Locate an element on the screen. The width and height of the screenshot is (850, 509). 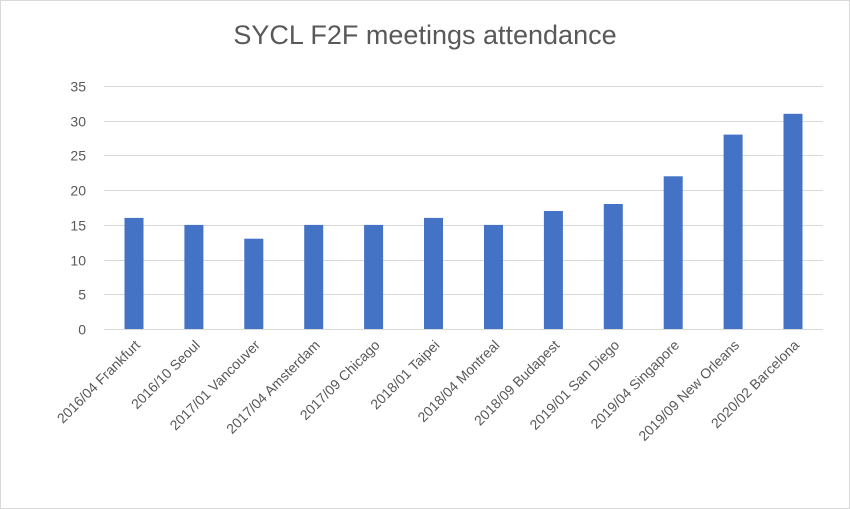
chart-title: SYCL F2F meetings attendance is located at coordinates (425, 35).